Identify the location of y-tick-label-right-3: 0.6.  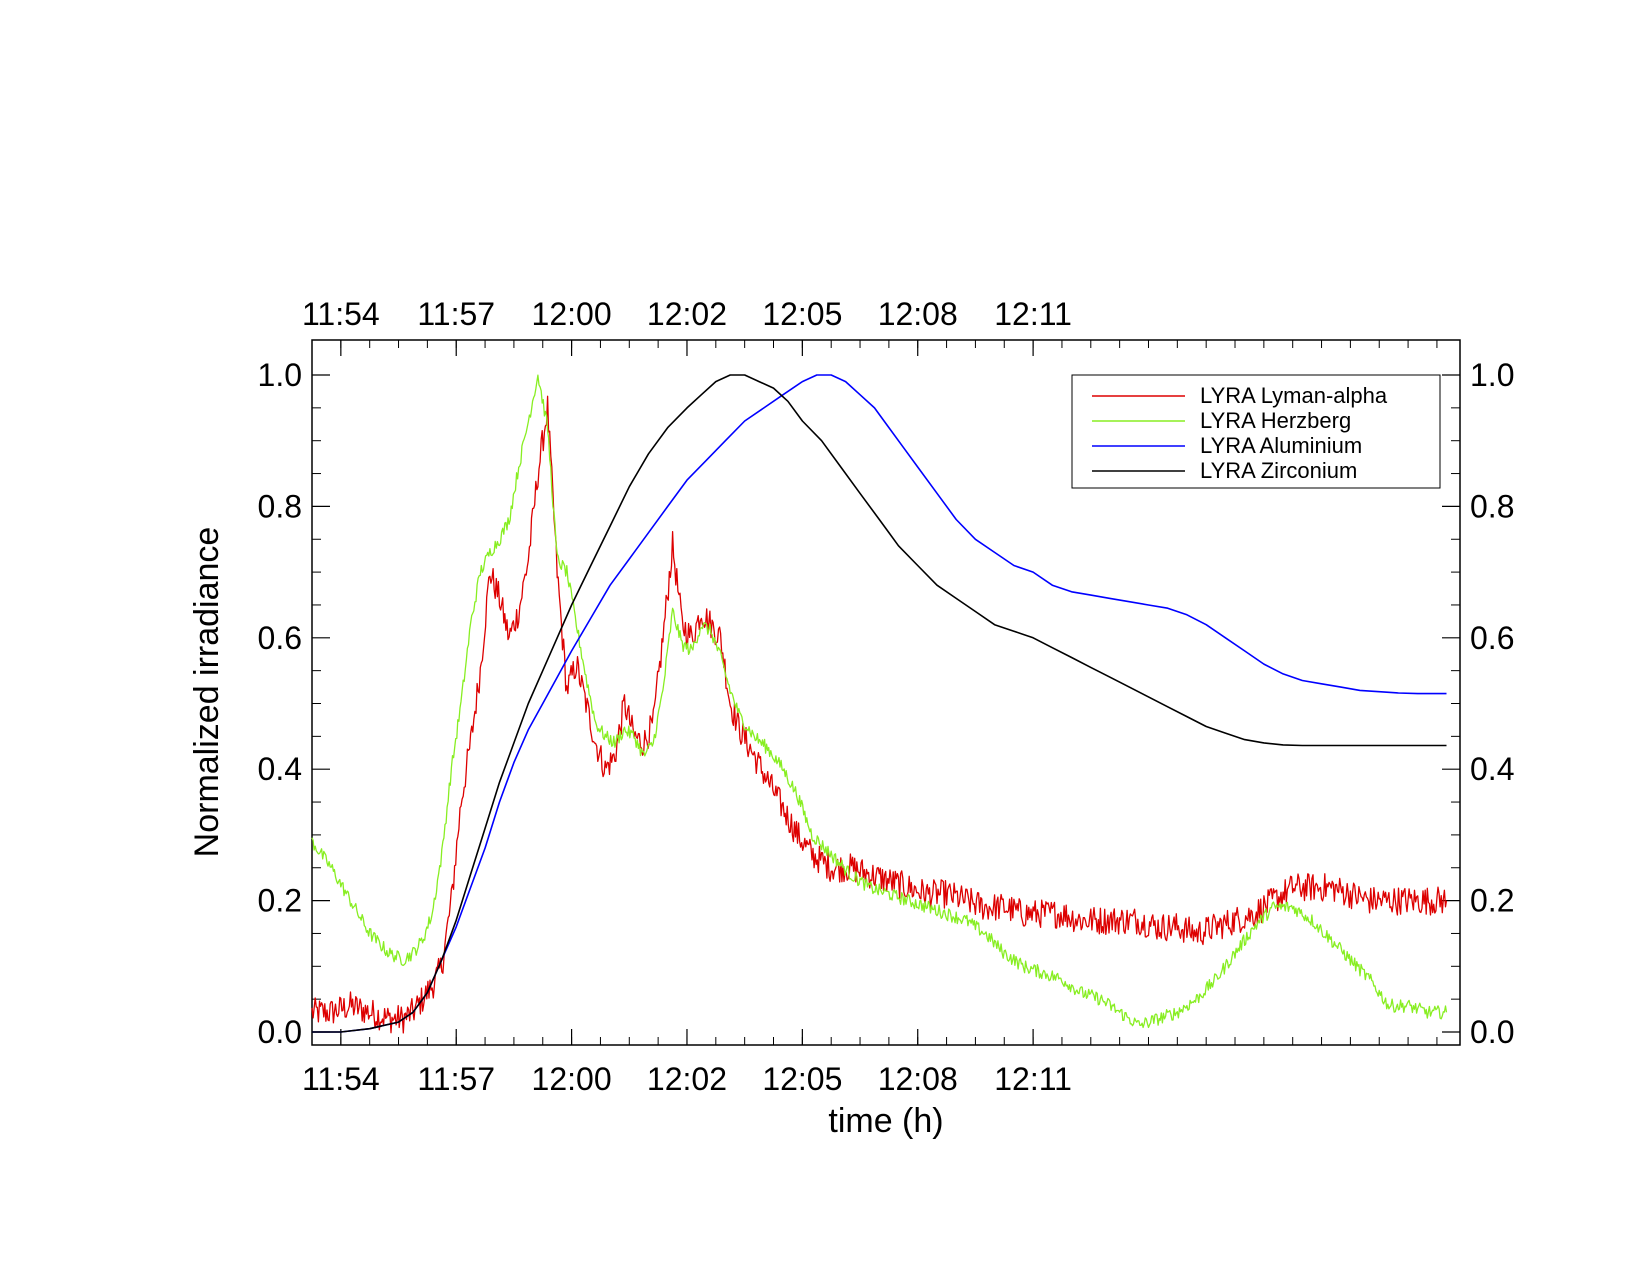
(1492, 638).